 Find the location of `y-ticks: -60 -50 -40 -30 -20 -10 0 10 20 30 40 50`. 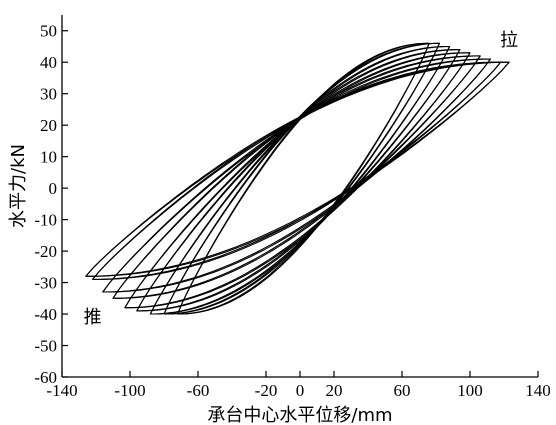

y-ticks: -60 -50 -40 -30 -20 -10 0 10 20 30 40 50 is located at coordinates (51, 204).